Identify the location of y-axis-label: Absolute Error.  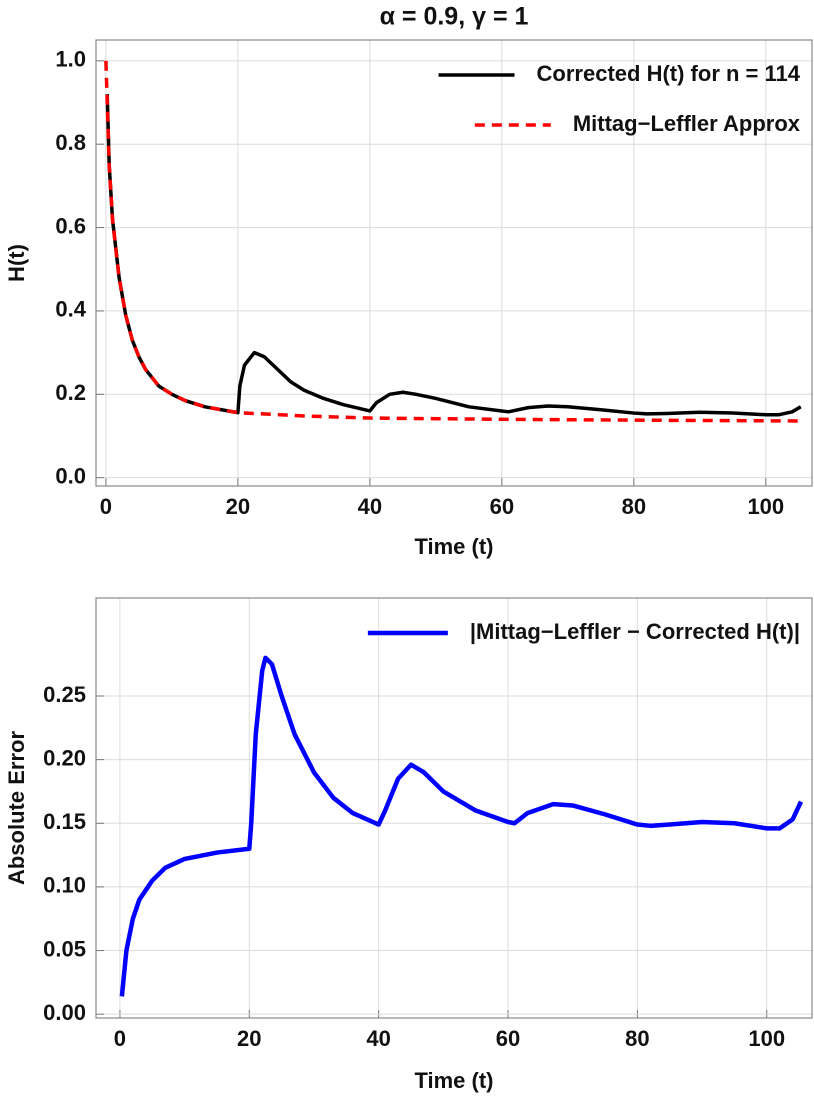
(16, 808).